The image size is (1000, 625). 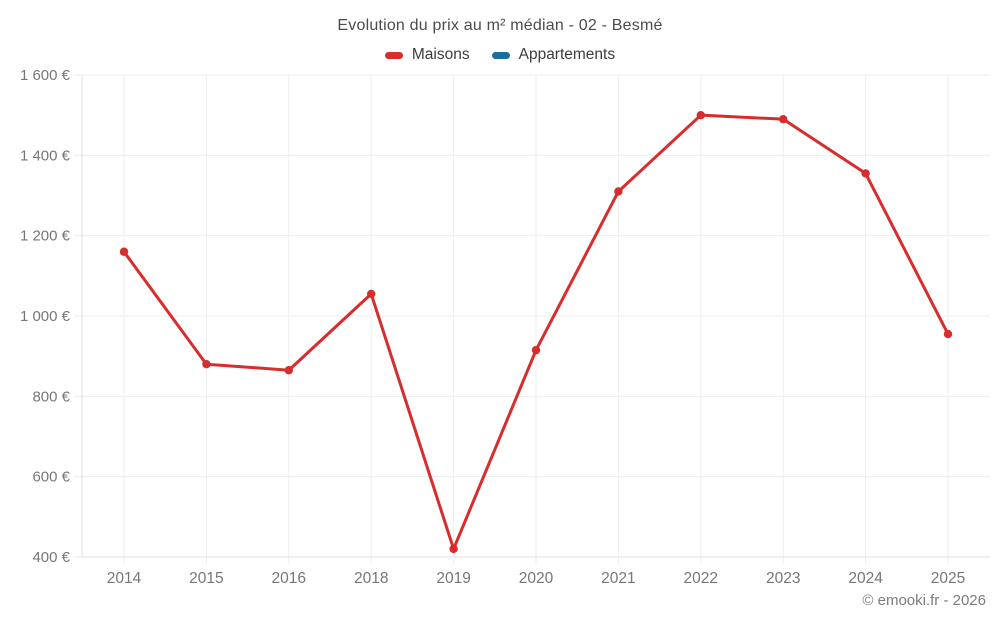 I want to click on x-axis-tick-label: 2018, so click(x=371, y=578).